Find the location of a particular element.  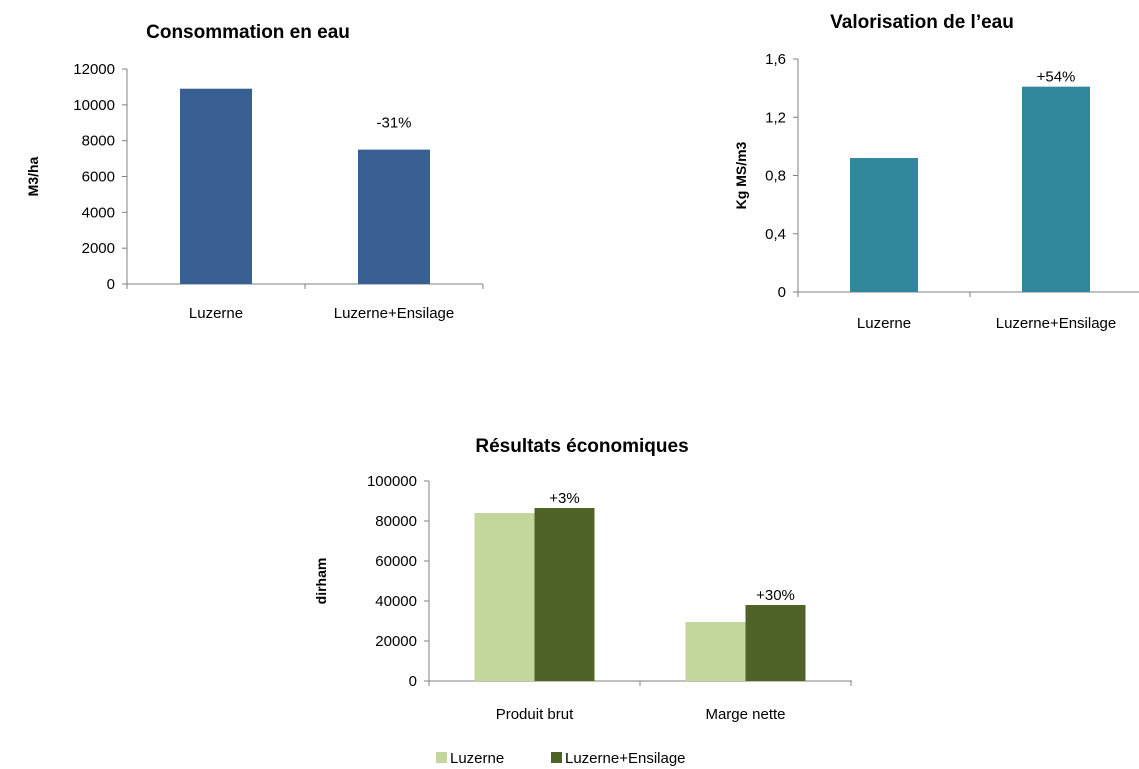

y-tick-label: 10000 is located at coordinates (94, 105).